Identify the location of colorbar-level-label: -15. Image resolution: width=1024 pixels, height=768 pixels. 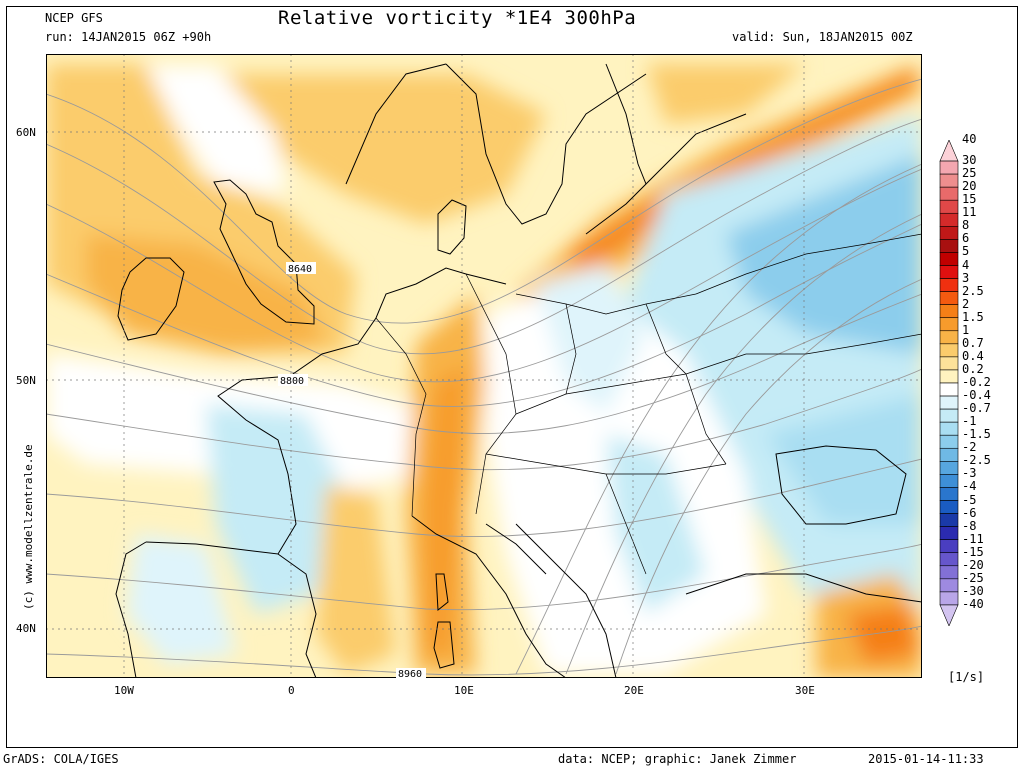
(973, 551).